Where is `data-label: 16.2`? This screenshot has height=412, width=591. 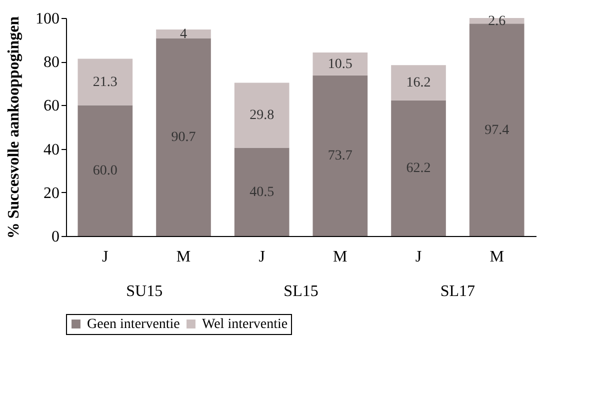 data-label: 16.2 is located at coordinates (418, 83).